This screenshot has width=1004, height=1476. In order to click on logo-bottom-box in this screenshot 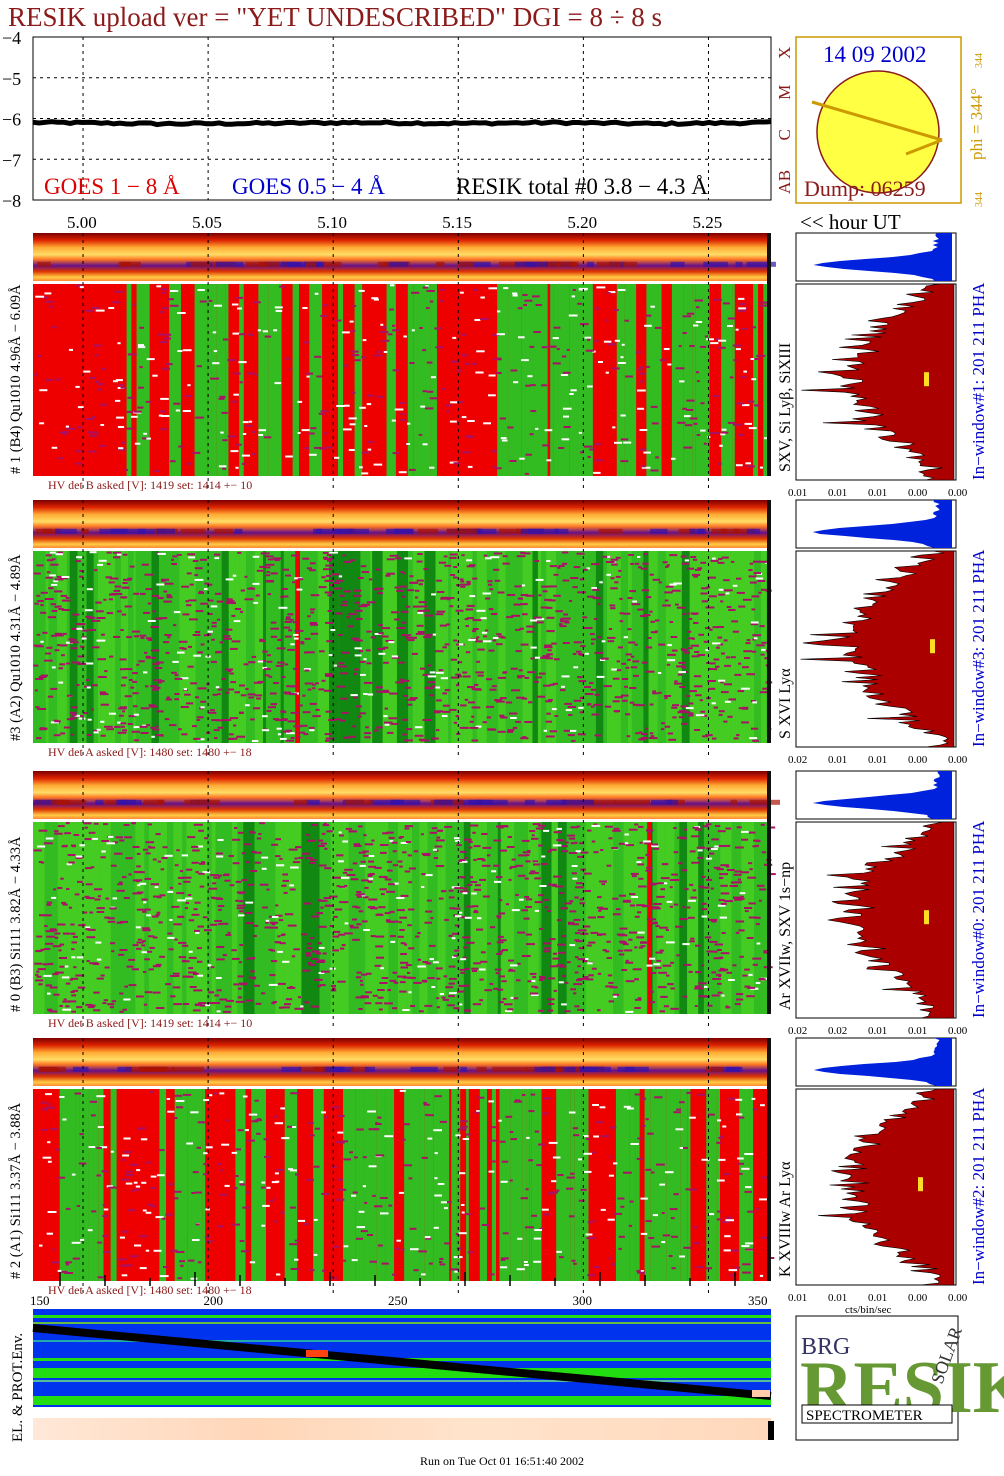, I will do `click(877, 1414)`.